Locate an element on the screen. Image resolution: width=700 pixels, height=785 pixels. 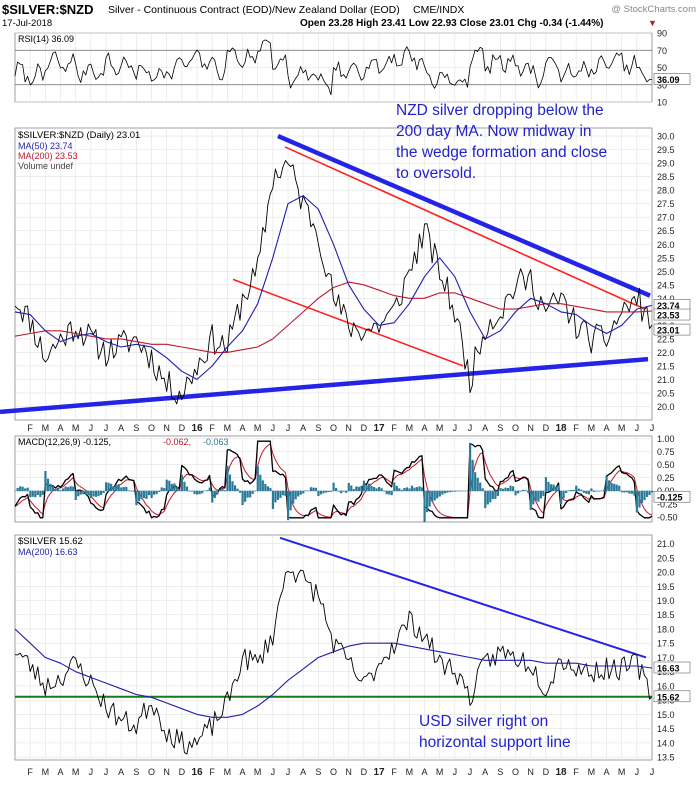
upper-channel-line is located at coordinates (465, 228).